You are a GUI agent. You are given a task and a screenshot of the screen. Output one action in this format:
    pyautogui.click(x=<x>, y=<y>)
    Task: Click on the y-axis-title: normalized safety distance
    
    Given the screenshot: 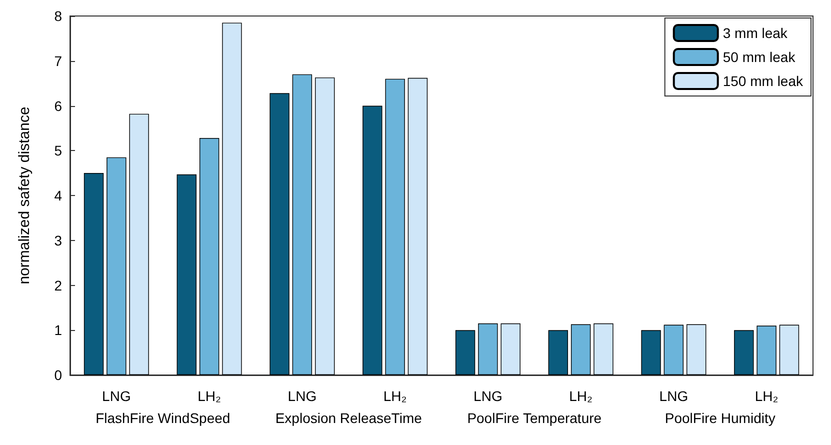 What is the action you would take?
    pyautogui.click(x=24, y=195)
    